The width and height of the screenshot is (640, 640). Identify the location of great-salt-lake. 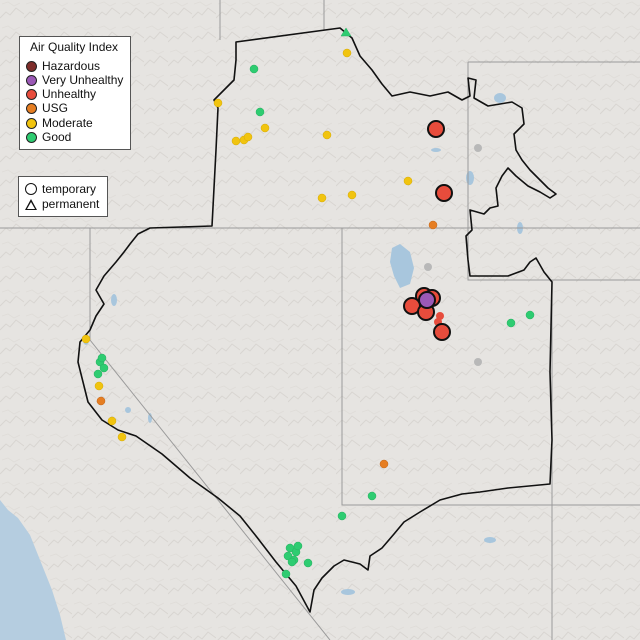
(402, 266).